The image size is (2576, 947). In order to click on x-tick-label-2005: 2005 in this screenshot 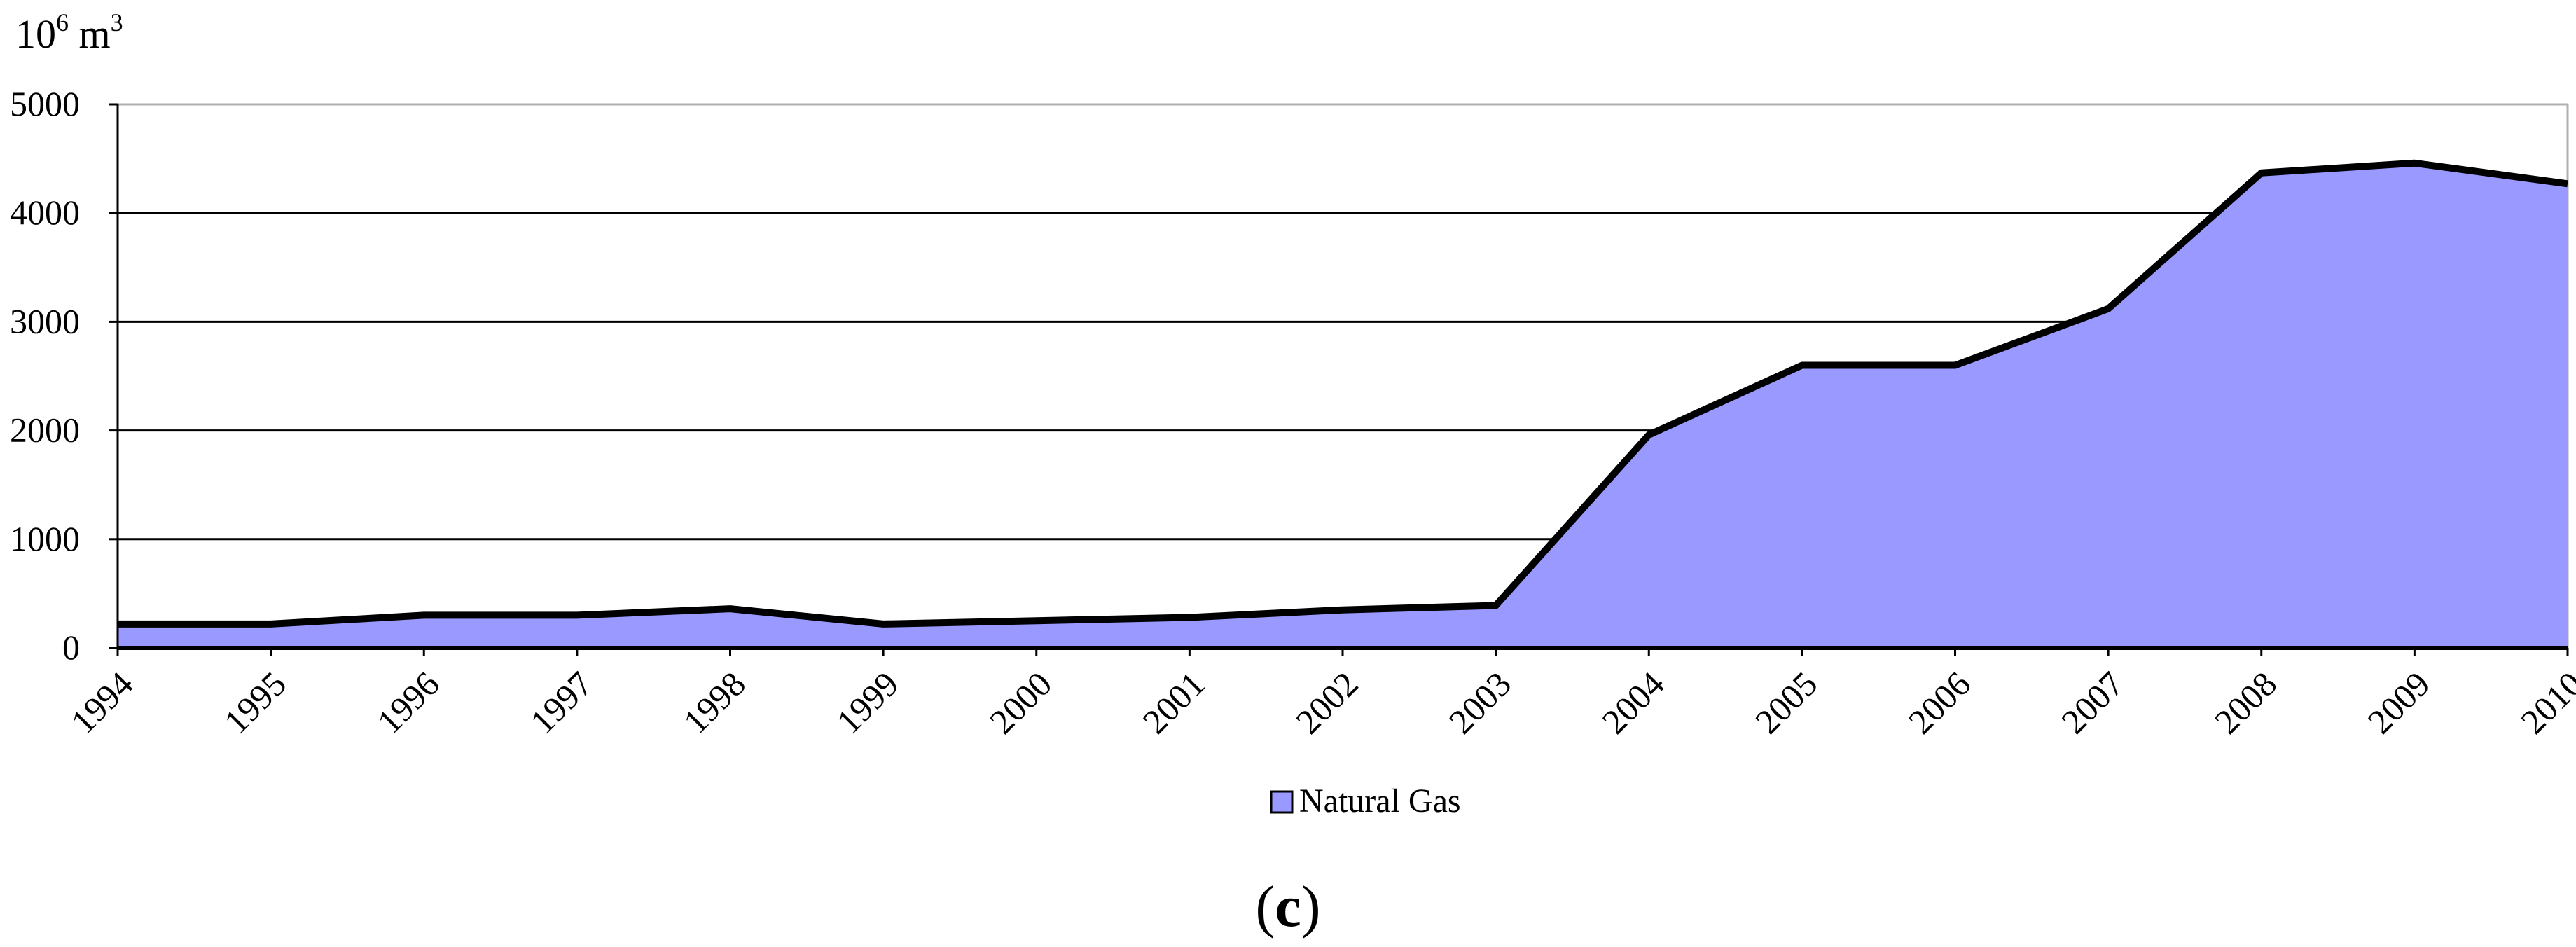, I will do `click(1785, 702)`.